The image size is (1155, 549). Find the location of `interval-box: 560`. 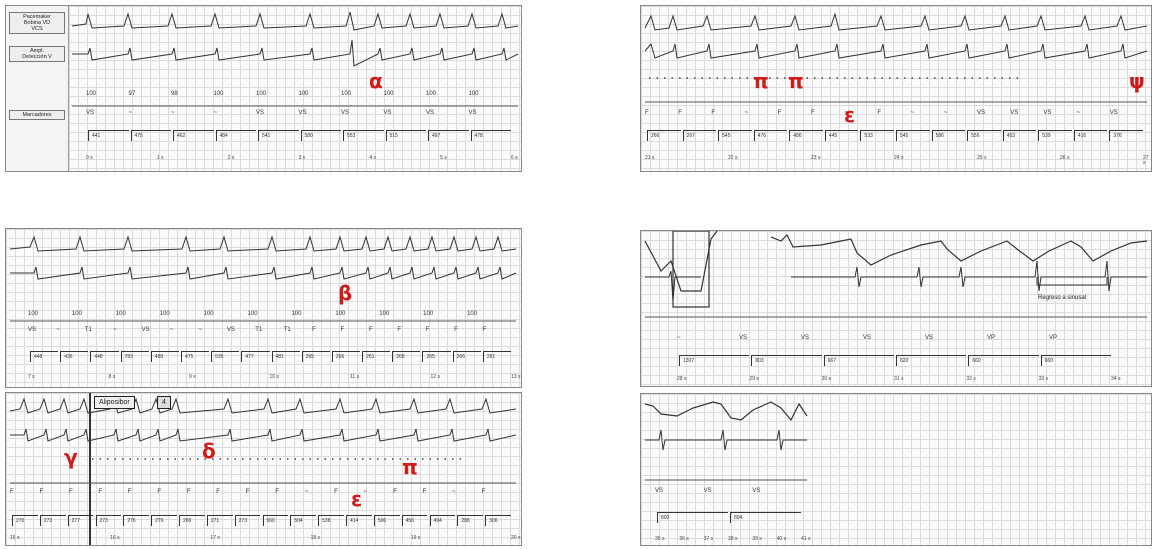

interval-box: 560 is located at coordinates (275, 520).